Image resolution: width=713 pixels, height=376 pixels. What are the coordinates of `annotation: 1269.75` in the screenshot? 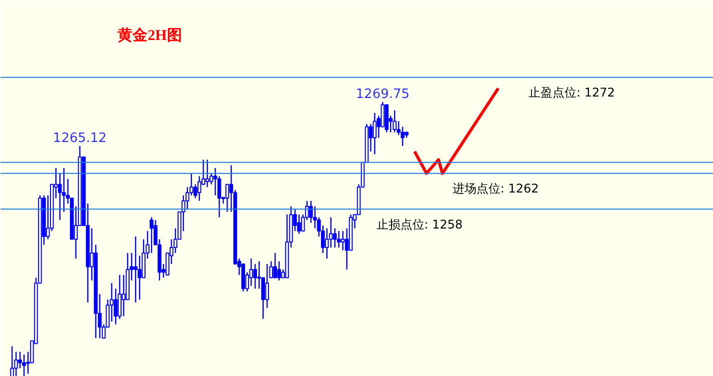 It's located at (383, 94).